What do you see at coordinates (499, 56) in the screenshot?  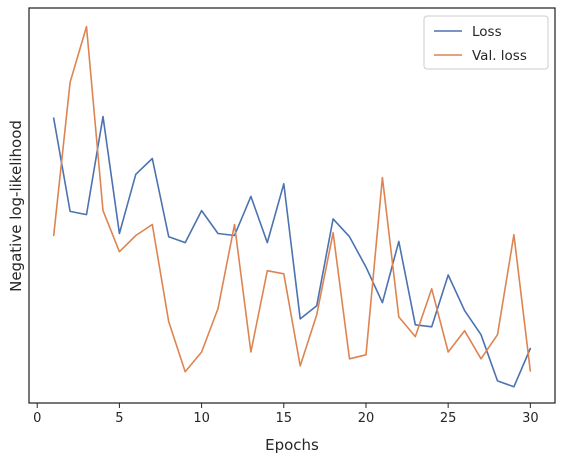 I see `legend-label-2: Val. loss` at bounding box center [499, 56].